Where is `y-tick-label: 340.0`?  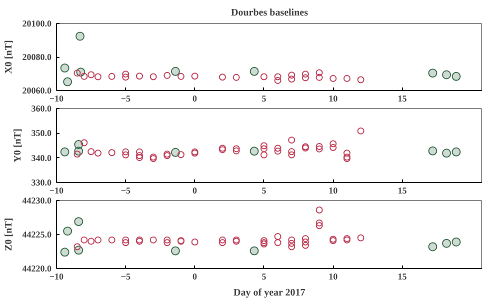
y-tick-label: 340.0 is located at coordinates (41, 157).